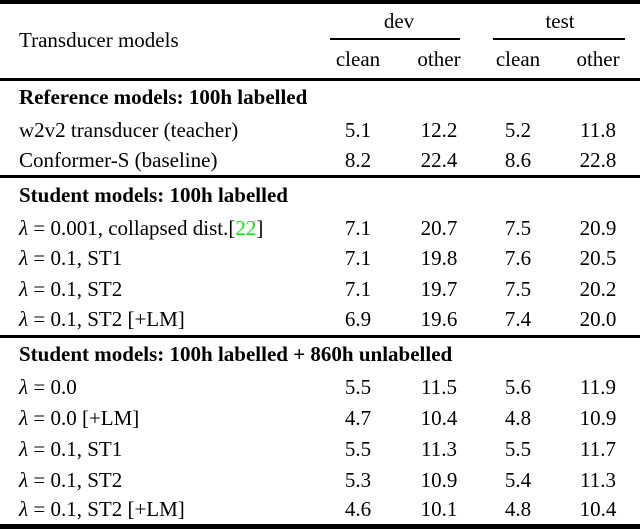 This screenshot has height=529, width=640. I want to click on metric-value-test-other: 11.8, so click(598, 129).